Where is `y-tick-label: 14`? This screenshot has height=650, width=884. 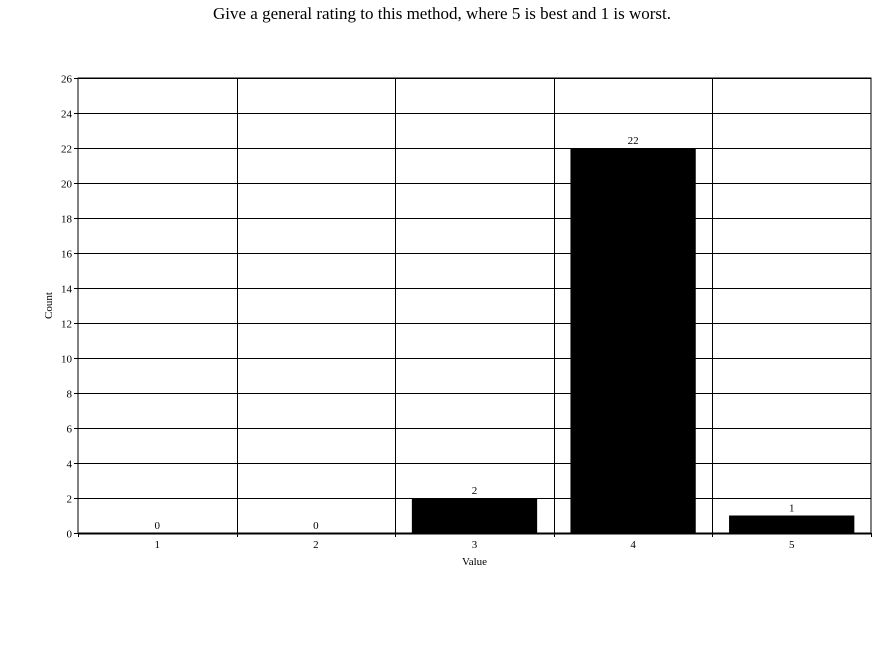
y-tick-label: 14 is located at coordinates (67, 290).